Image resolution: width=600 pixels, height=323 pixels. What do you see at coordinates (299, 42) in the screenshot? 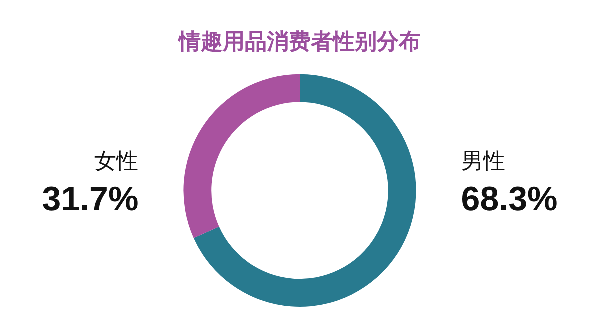
I see `chart-title: 情趣用品消费者性别分布` at bounding box center [299, 42].